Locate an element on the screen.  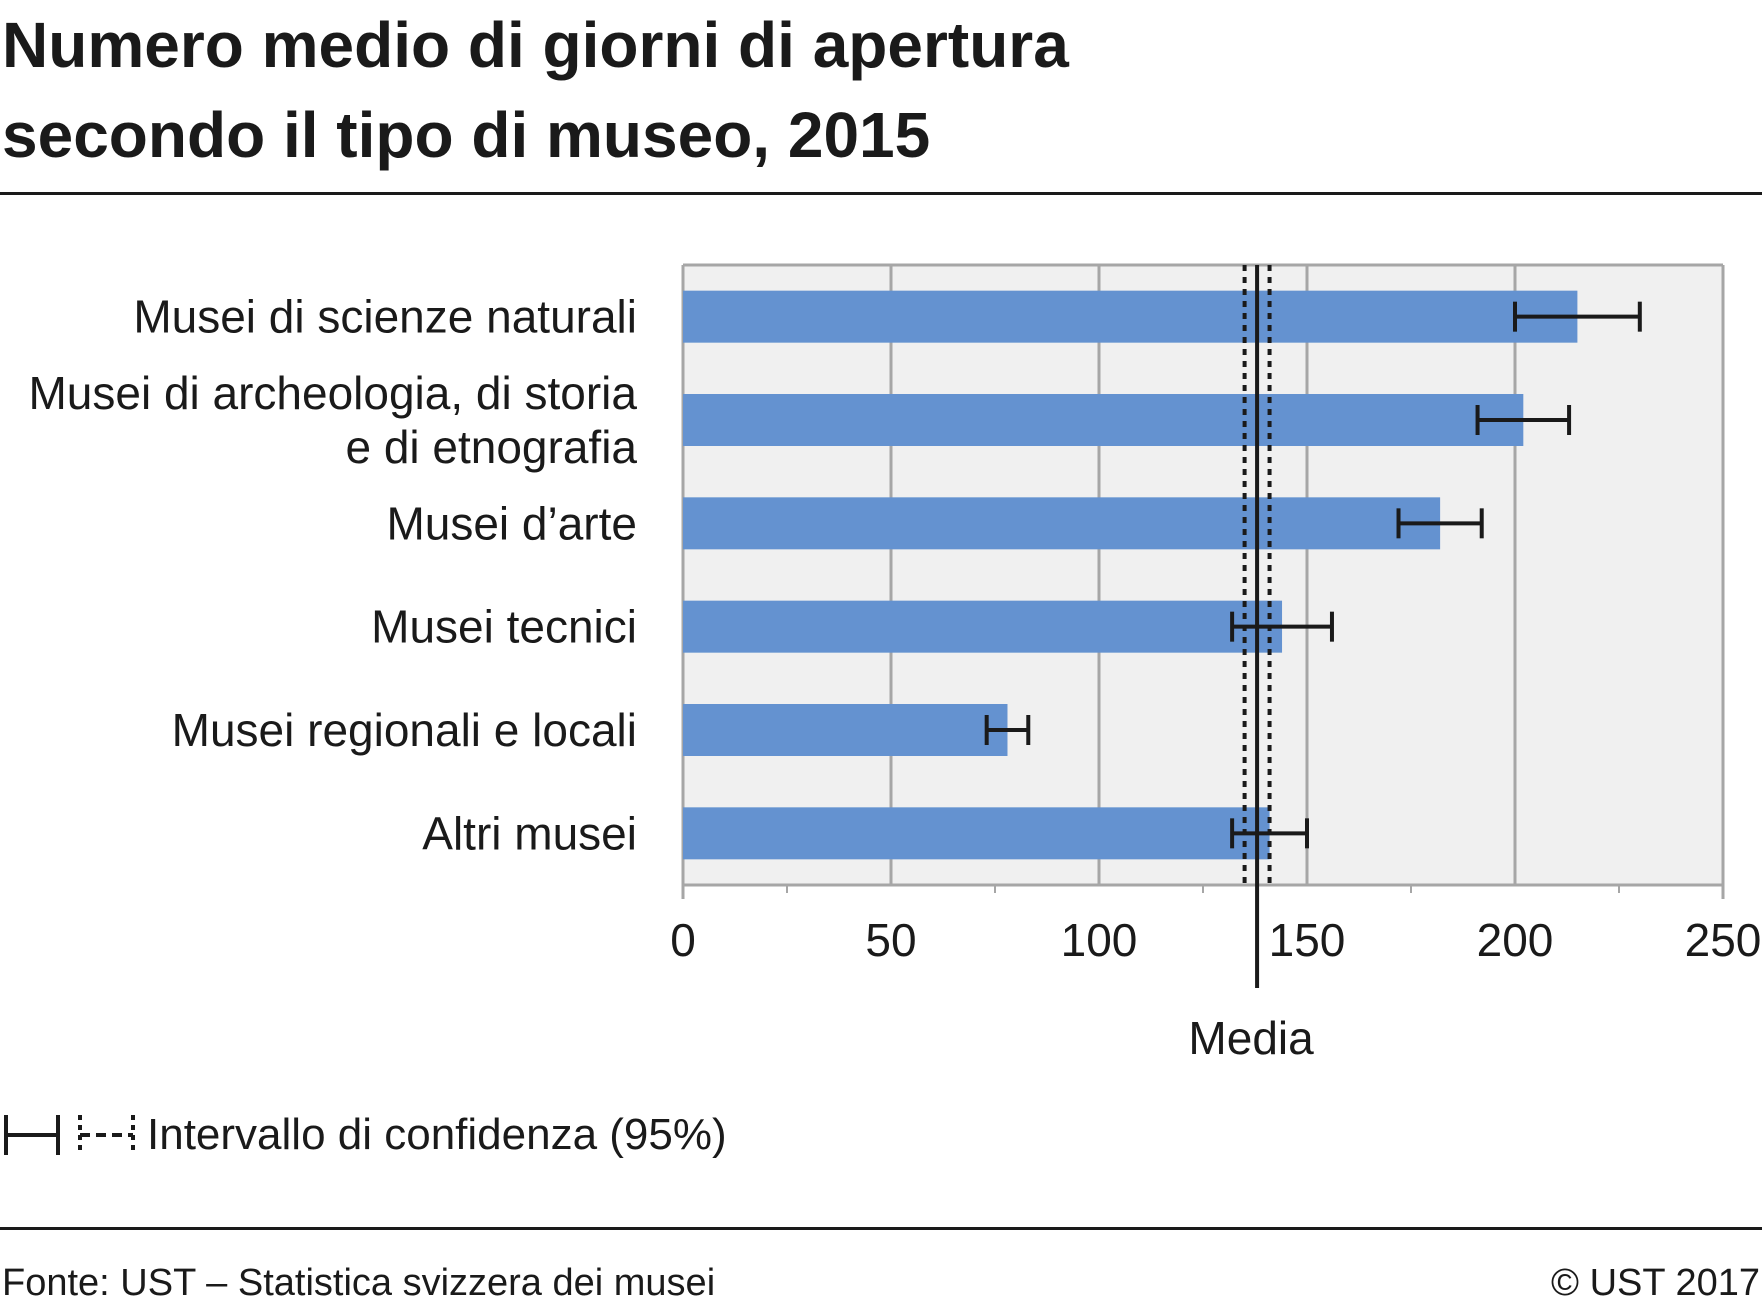
category-label: Musei regionali e locali is located at coordinates (404, 730).